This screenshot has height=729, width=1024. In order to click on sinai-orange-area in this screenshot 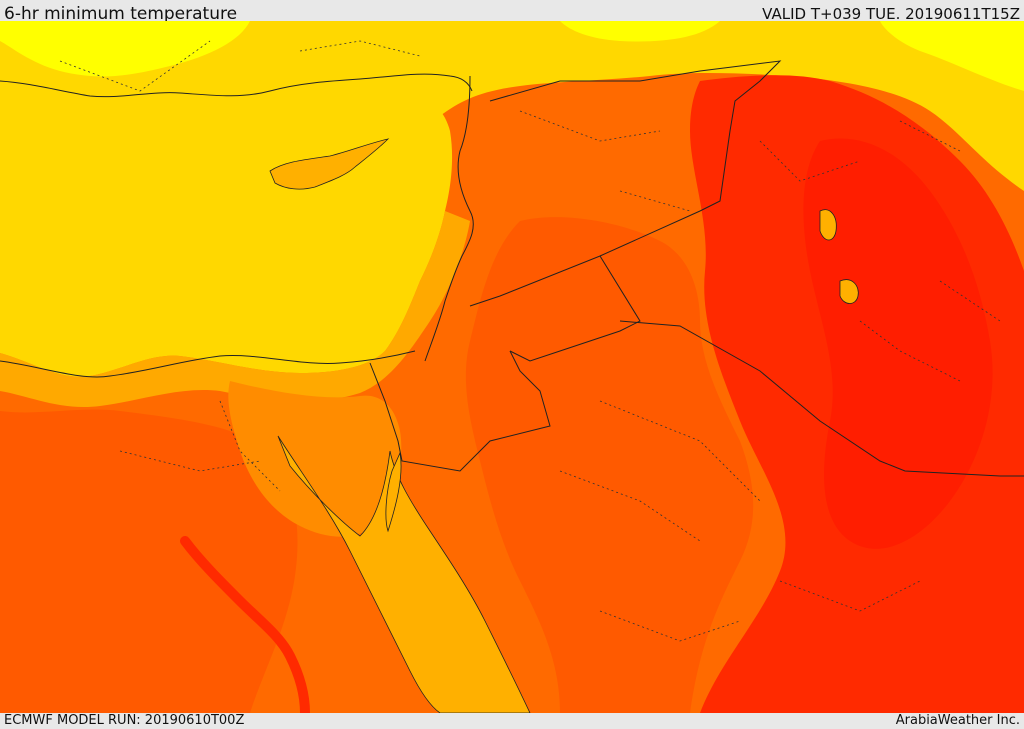, I will do `click(315, 459)`.